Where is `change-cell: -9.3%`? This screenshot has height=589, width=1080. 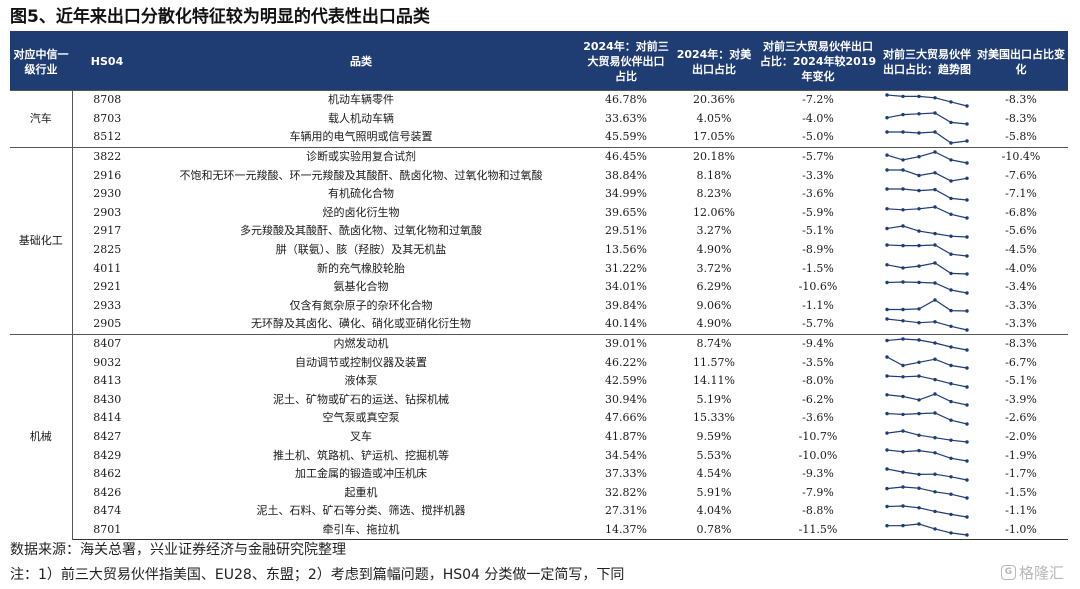 change-cell: -9.3% is located at coordinates (818, 474).